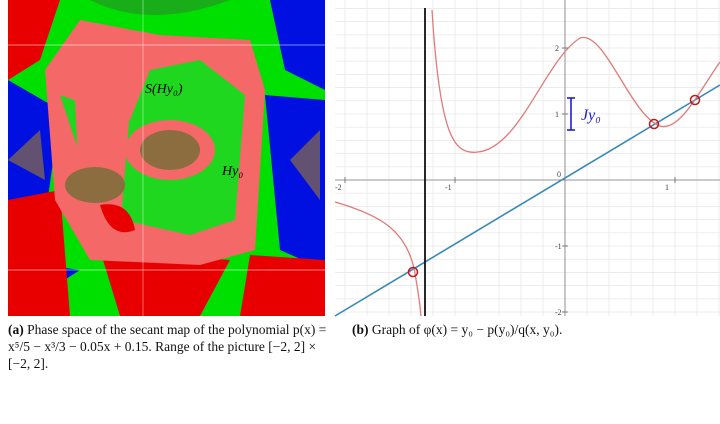  Describe the element at coordinates (558, 246) in the screenshot. I see `y-tick-label: -1` at that location.